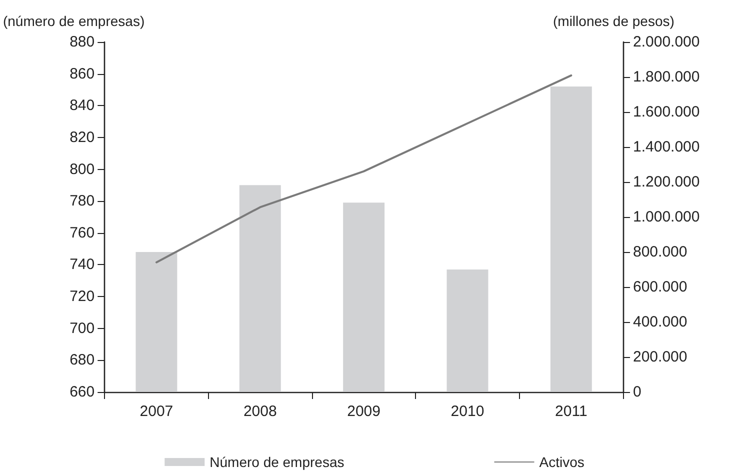 The width and height of the screenshot is (749, 474). What do you see at coordinates (82, 169) in the screenshot?
I see `y-tick-label: 800` at bounding box center [82, 169].